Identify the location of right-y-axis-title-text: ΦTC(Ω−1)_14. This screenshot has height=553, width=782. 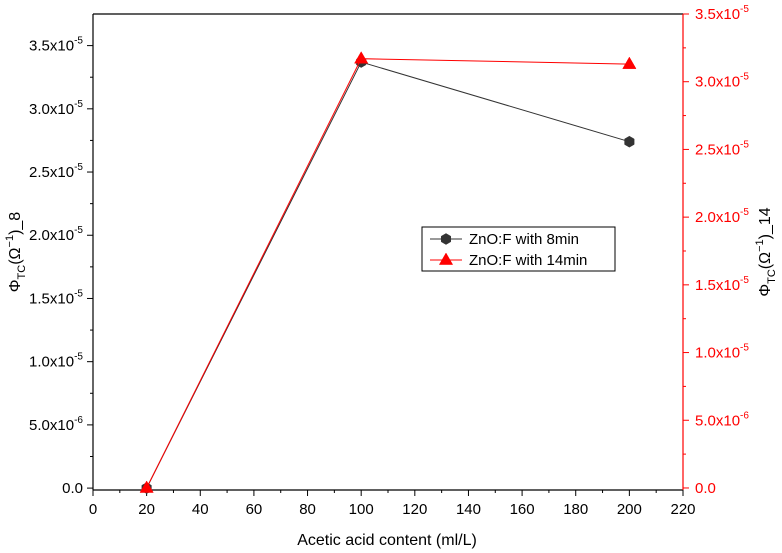
(766, 251).